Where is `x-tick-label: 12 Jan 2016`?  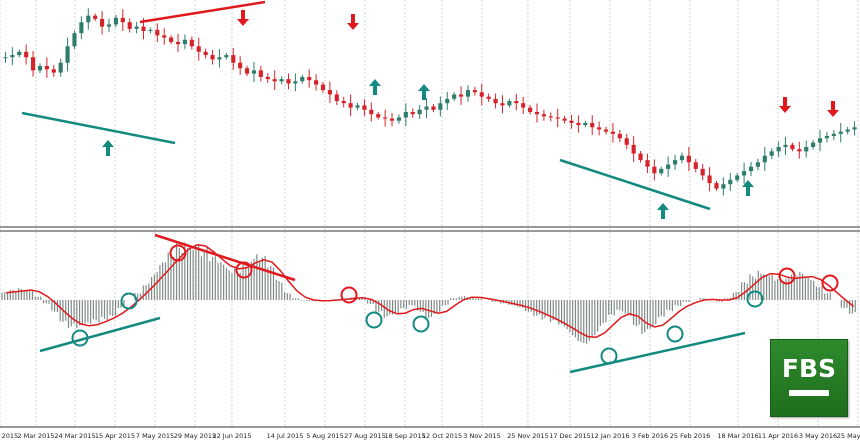 x-tick-label: 12 Jan 2016 is located at coordinates (610, 436).